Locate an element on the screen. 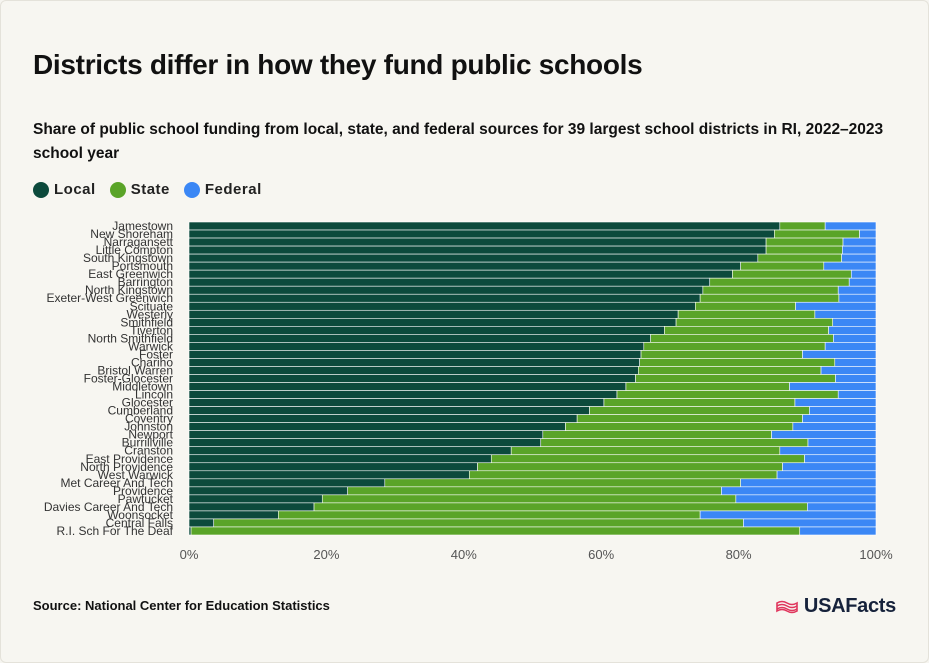  category-label-little-compton: Little Compton is located at coordinates (134, 250).